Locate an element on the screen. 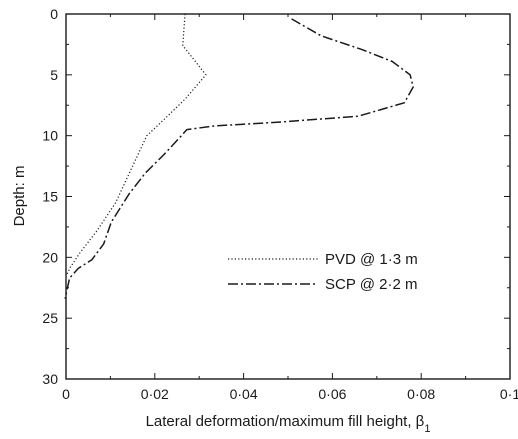 This screenshot has height=439, width=518. y-tick-label: 20 is located at coordinates (50, 257).